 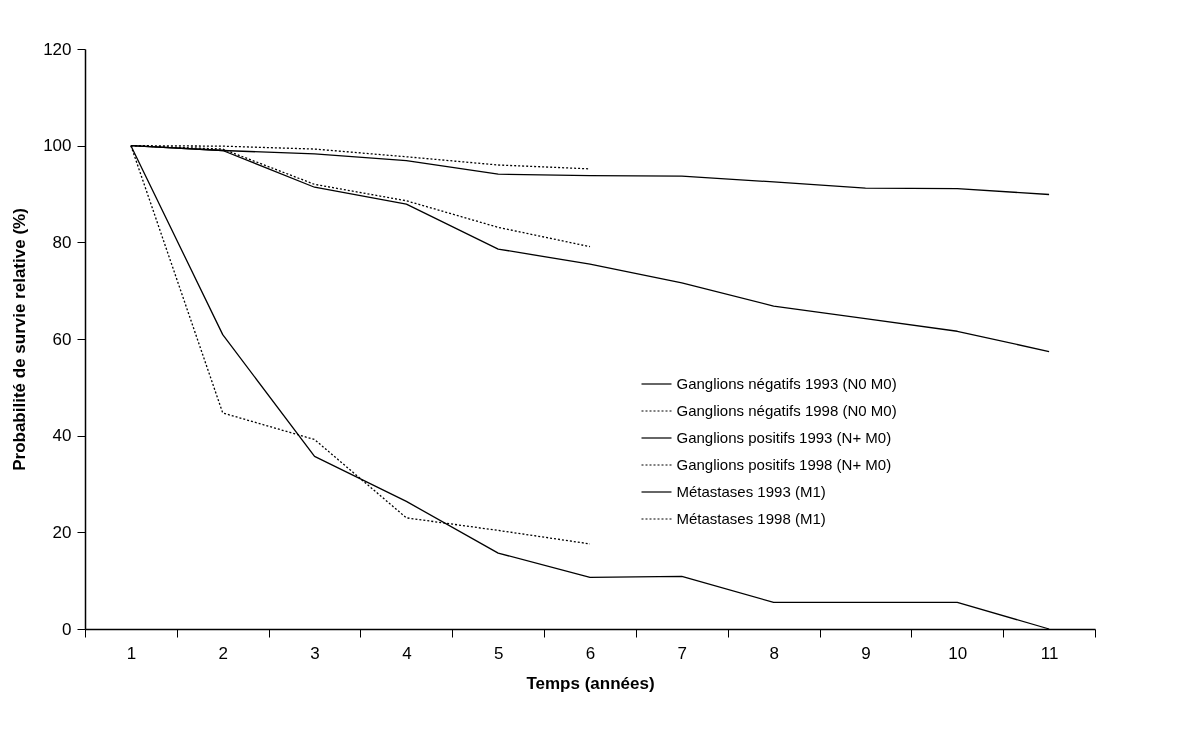 What do you see at coordinates (590, 683) in the screenshot?
I see `x-axis-title: Temps (années)` at bounding box center [590, 683].